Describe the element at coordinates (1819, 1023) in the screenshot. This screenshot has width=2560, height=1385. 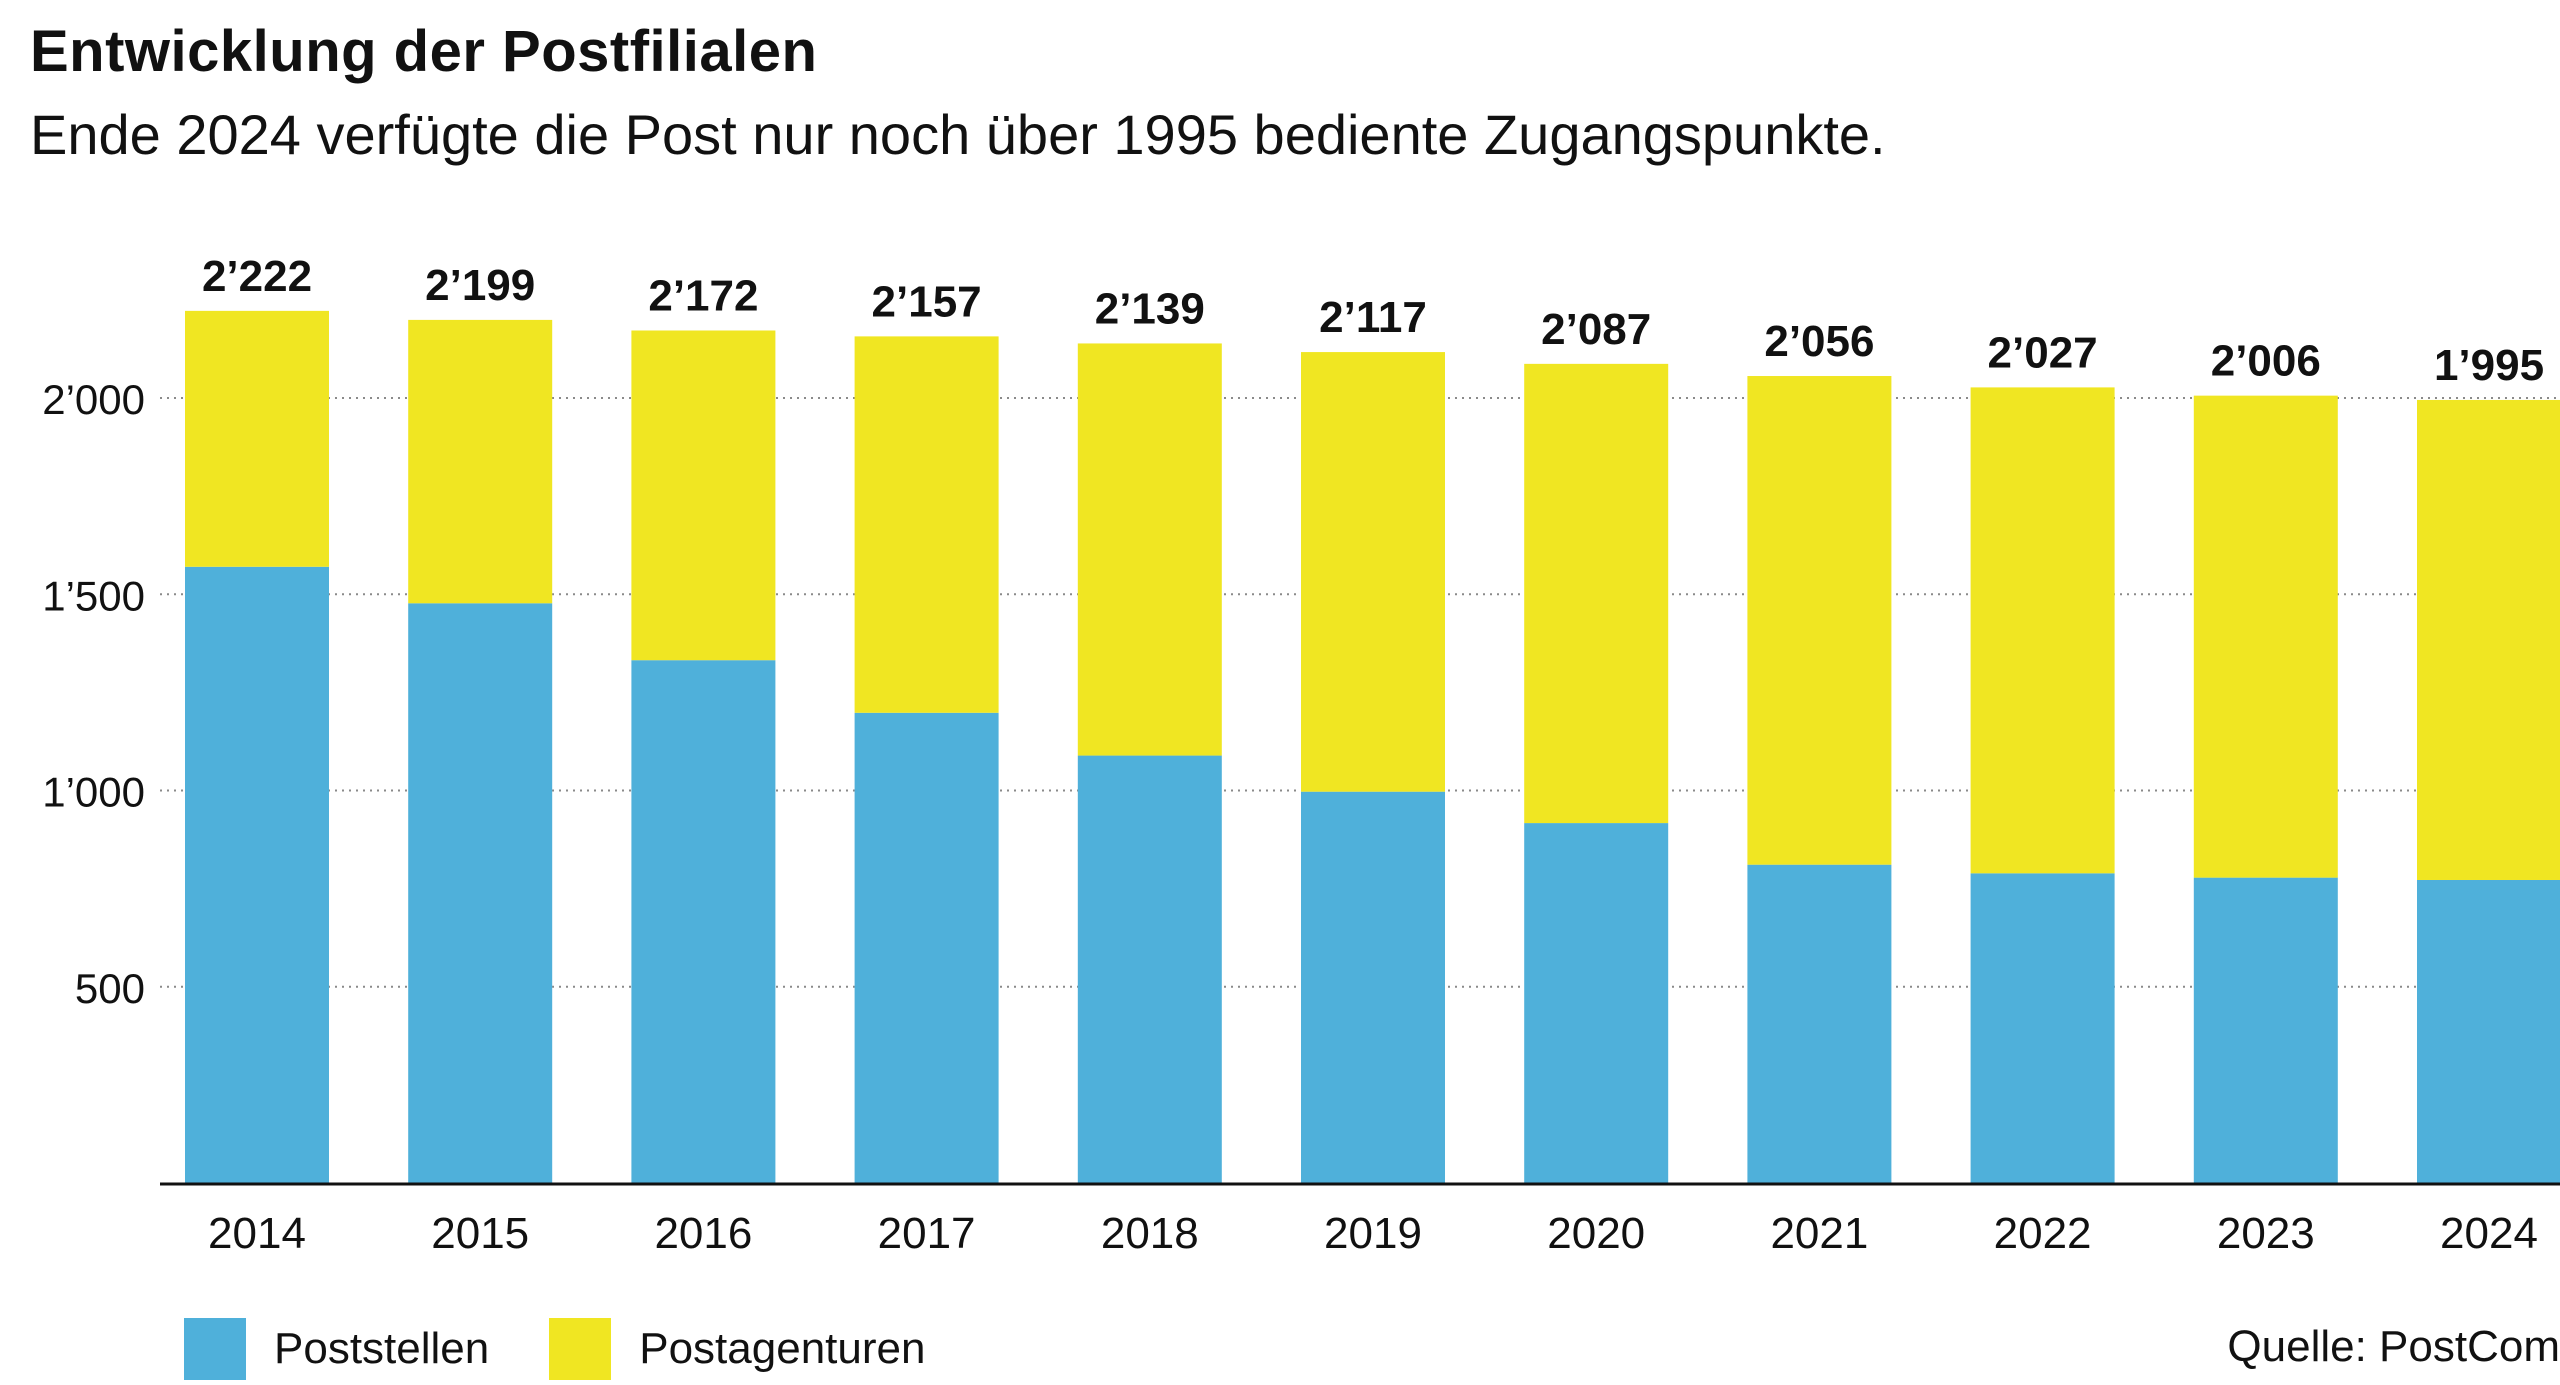
I see `bar-poststellen-2021` at that location.